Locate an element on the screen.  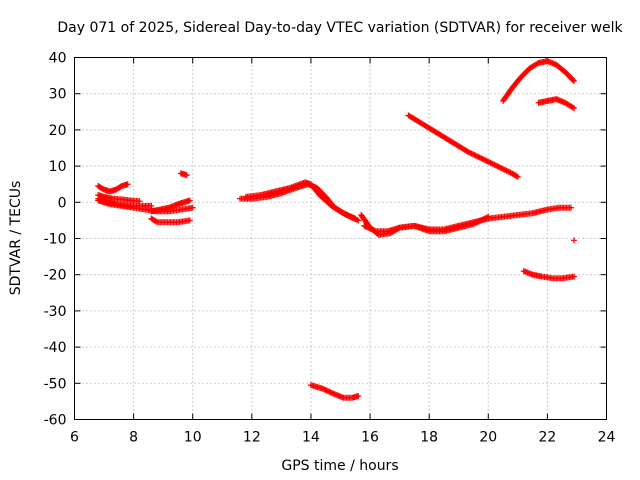
y-tick-label: -50 is located at coordinates (55, 384).